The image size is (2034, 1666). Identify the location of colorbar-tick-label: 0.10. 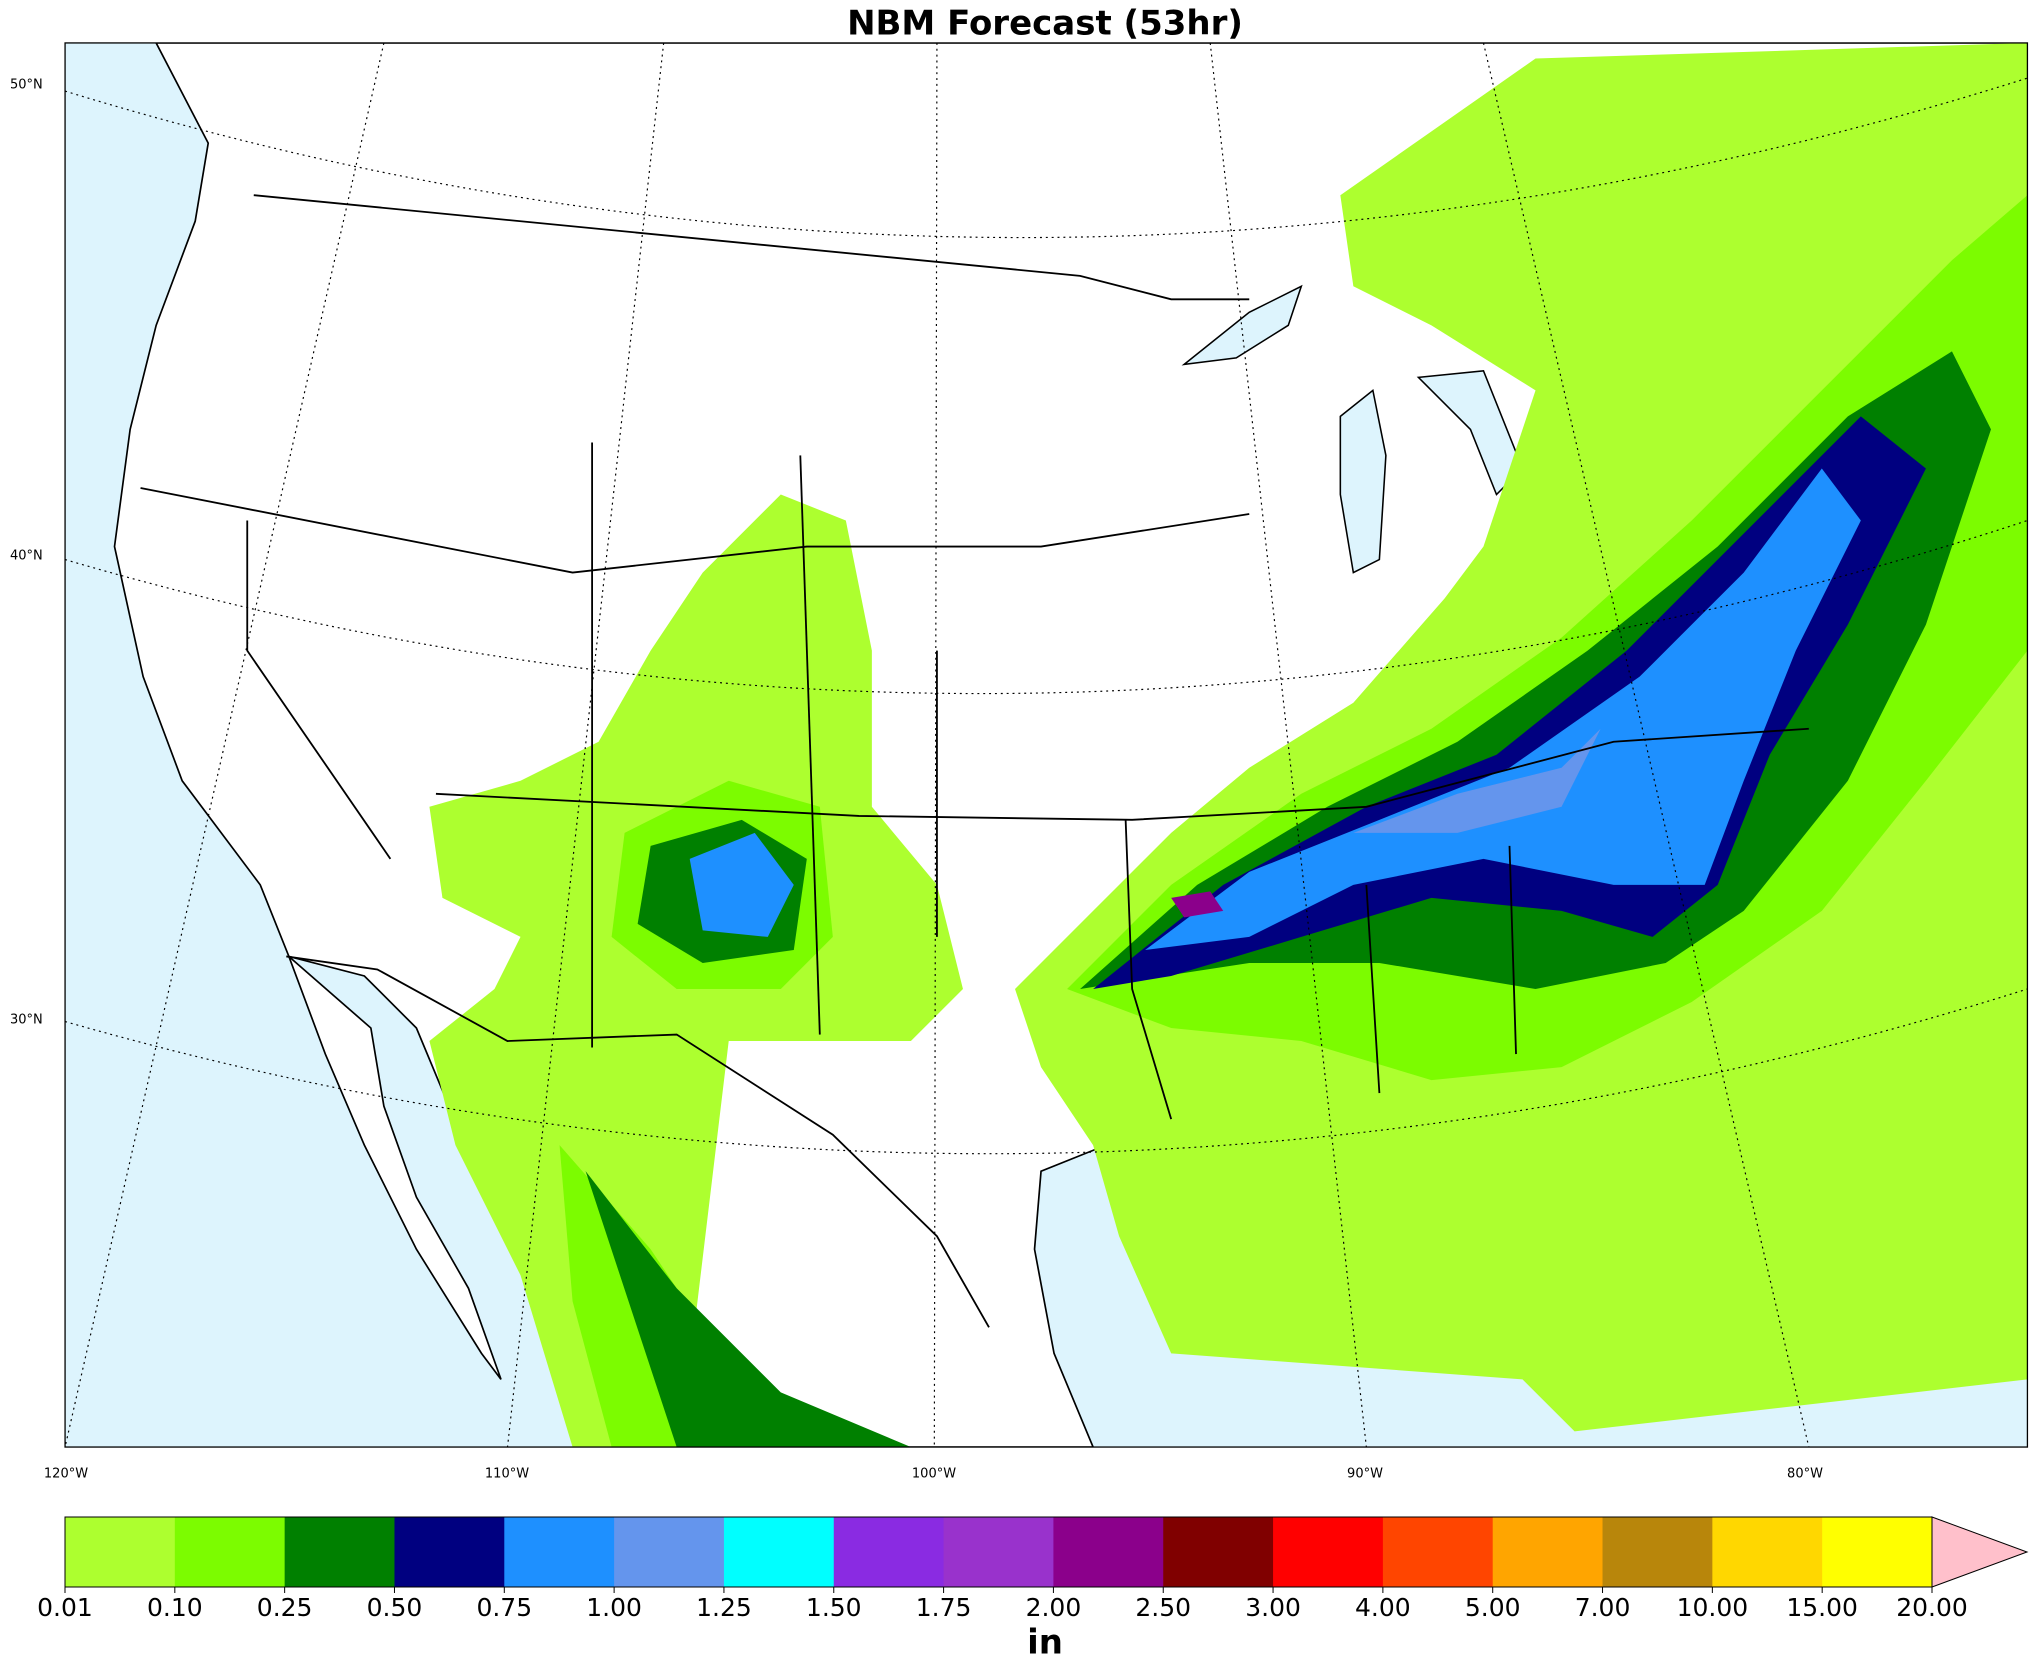
(175, 1607).